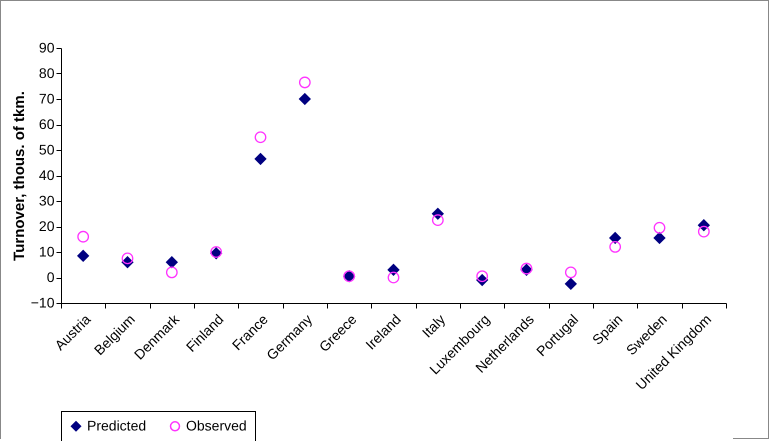 The image size is (771, 441). Describe the element at coordinates (46, 150) in the screenshot. I see `y-tick-label: 50` at that location.